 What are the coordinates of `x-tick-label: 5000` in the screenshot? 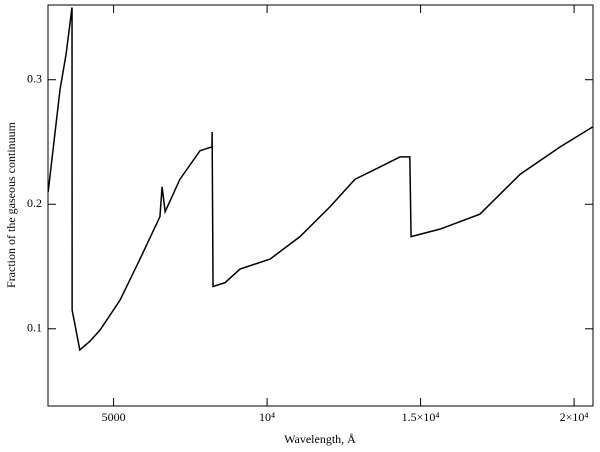 It's located at (114, 417).